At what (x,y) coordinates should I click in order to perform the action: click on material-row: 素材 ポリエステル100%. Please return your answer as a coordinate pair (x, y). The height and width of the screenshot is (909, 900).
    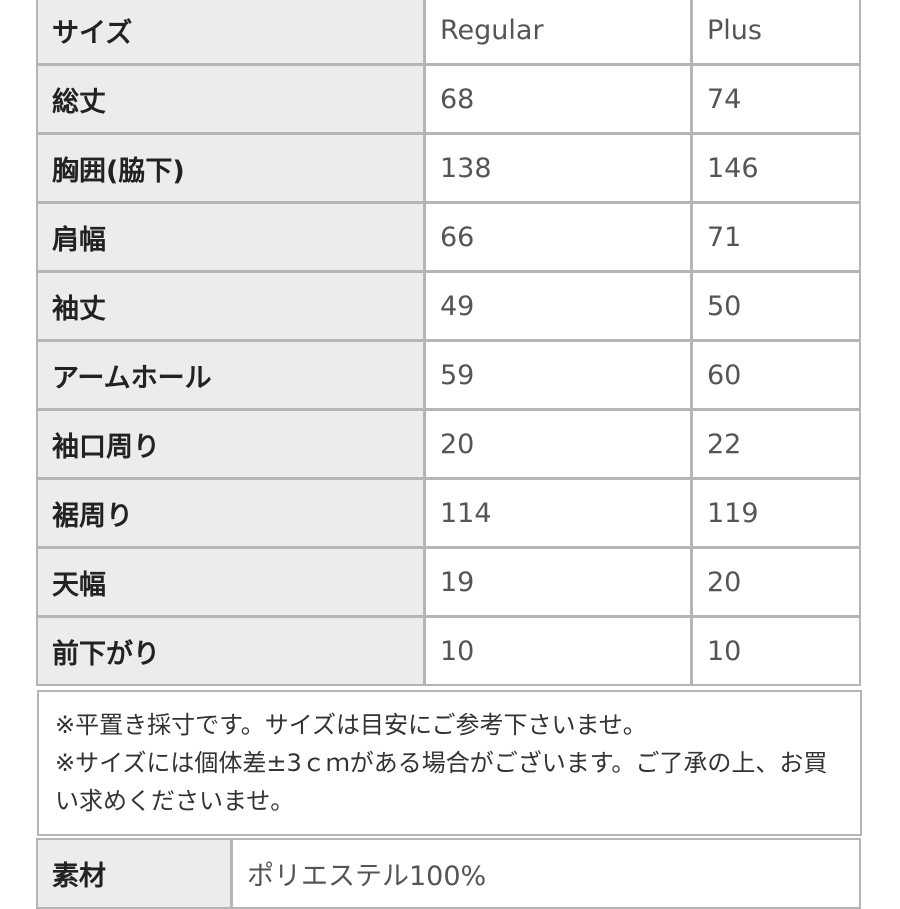
    Looking at the image, I should click on (449, 873).